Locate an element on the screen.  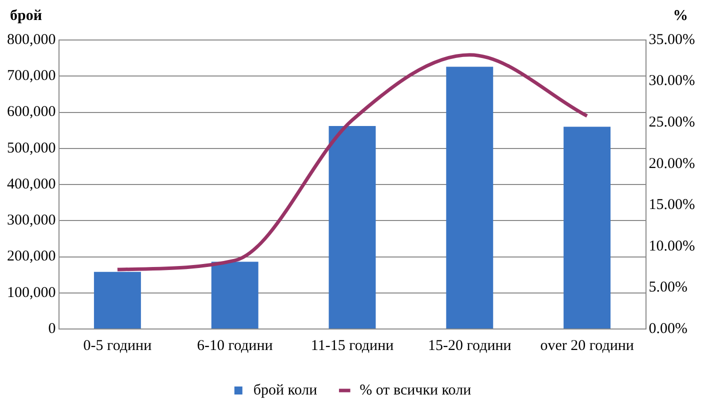
y-tick-label: 300,000 is located at coordinates (31, 220).